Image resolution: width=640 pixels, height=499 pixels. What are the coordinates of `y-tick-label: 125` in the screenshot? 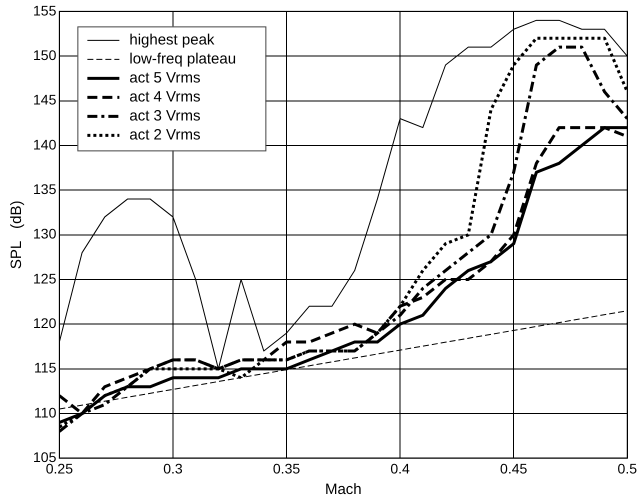 It's located at (45, 278).